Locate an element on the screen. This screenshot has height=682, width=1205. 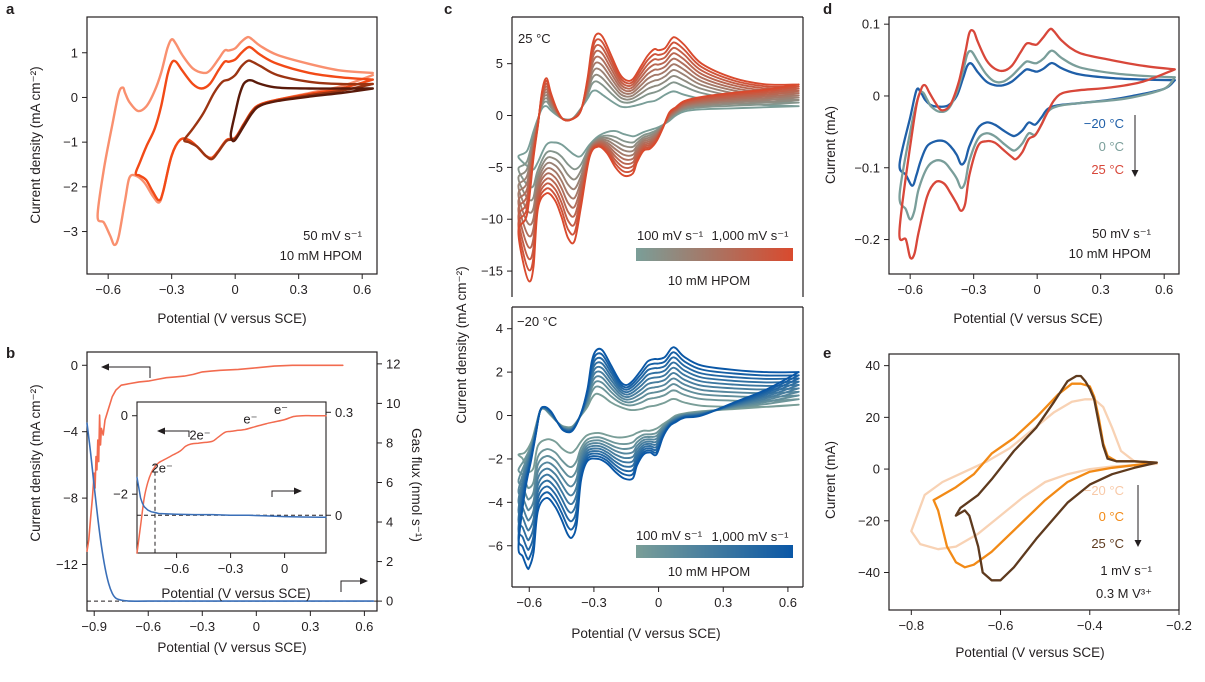
panel-c-top-curve-700mVs is located at coordinates (658, 149).